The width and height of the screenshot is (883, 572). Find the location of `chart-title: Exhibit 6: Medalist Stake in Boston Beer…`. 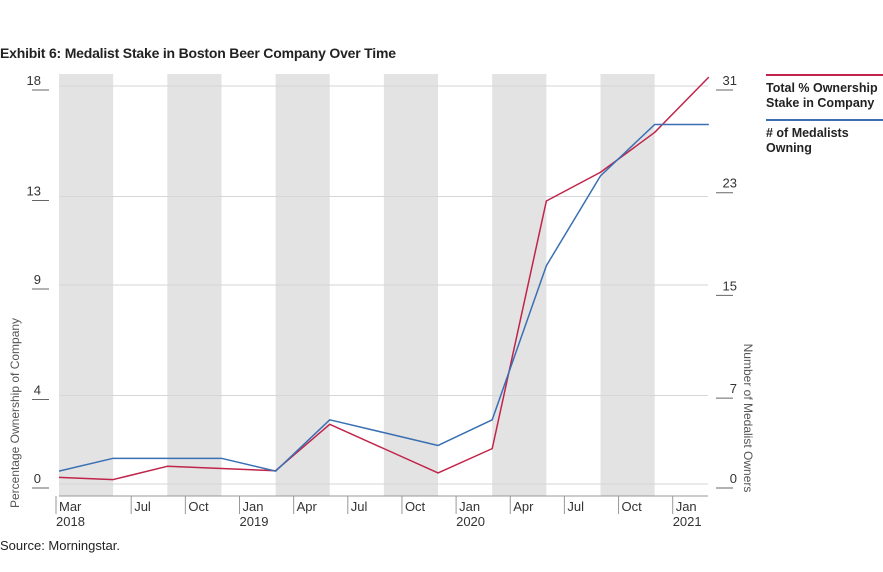

chart-title: Exhibit 6: Medalist Stake in Boston Beer… is located at coordinates (198, 53).